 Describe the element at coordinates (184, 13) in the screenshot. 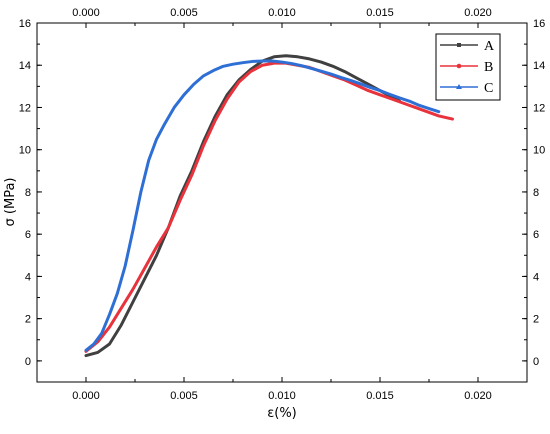

I see `x-top-tick-label: 0.005` at that location.